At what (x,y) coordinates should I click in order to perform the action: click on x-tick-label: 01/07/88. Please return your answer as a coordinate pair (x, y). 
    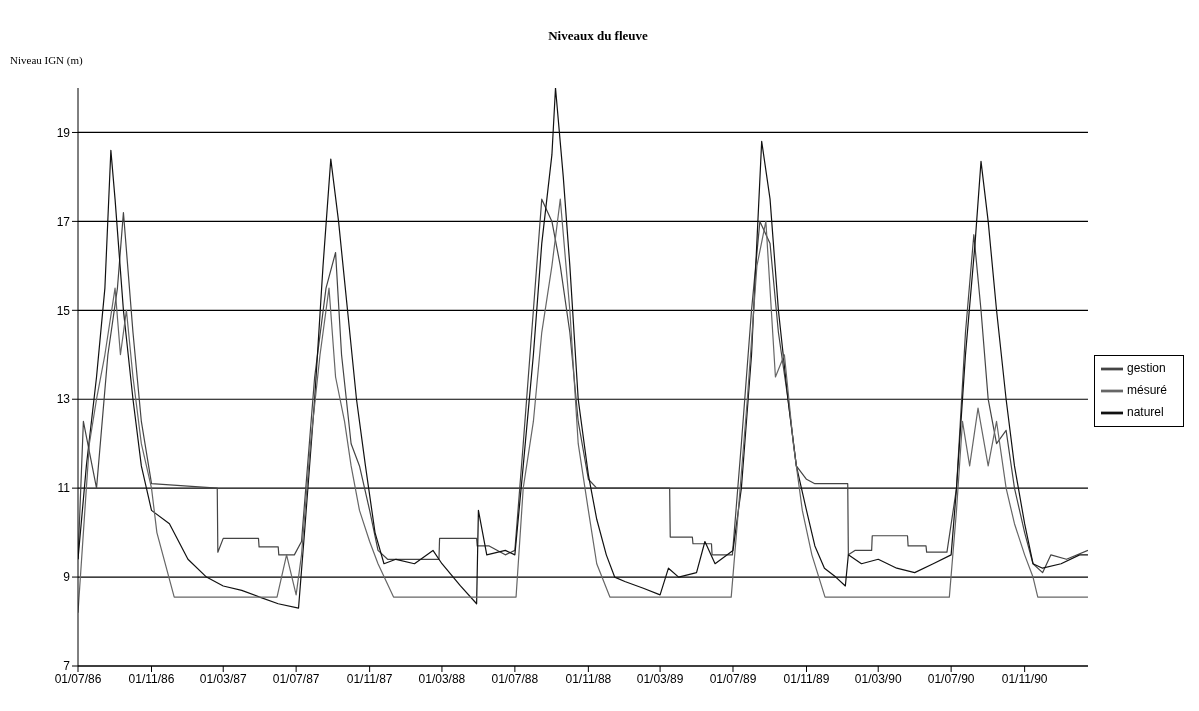
    Looking at the image, I should click on (515, 678).